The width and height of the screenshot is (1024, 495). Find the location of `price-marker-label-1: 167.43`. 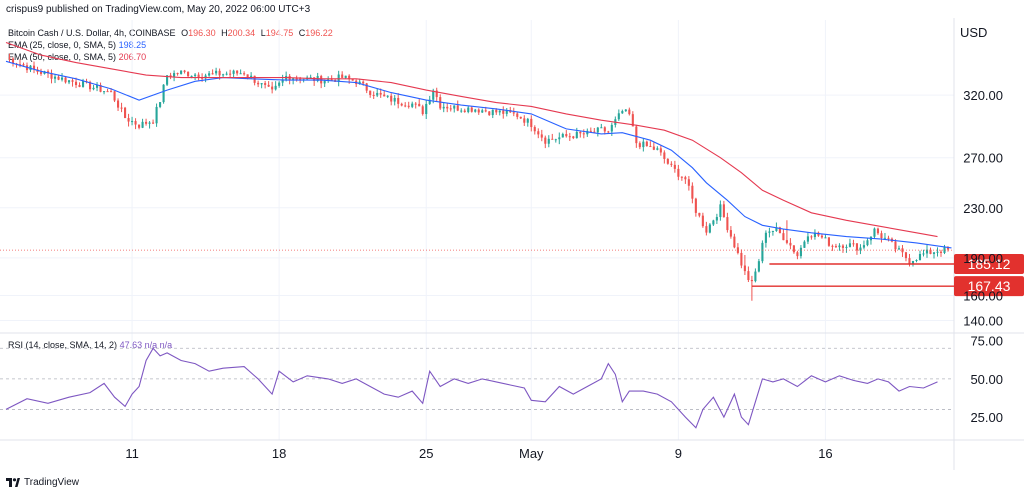

price-marker-label-1: 167.43 is located at coordinates (989, 286).